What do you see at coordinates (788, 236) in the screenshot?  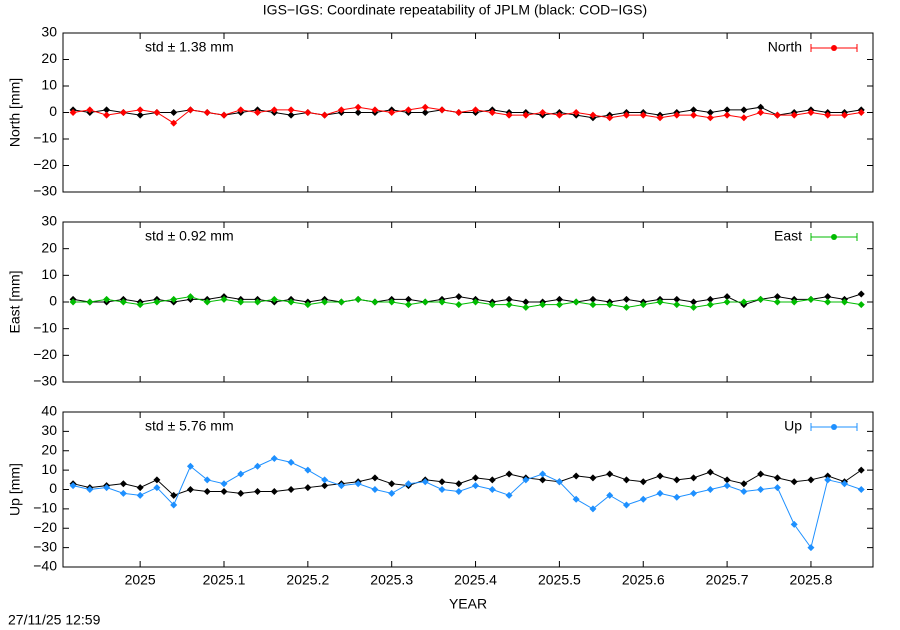 I see `legend-label: East` at bounding box center [788, 236].